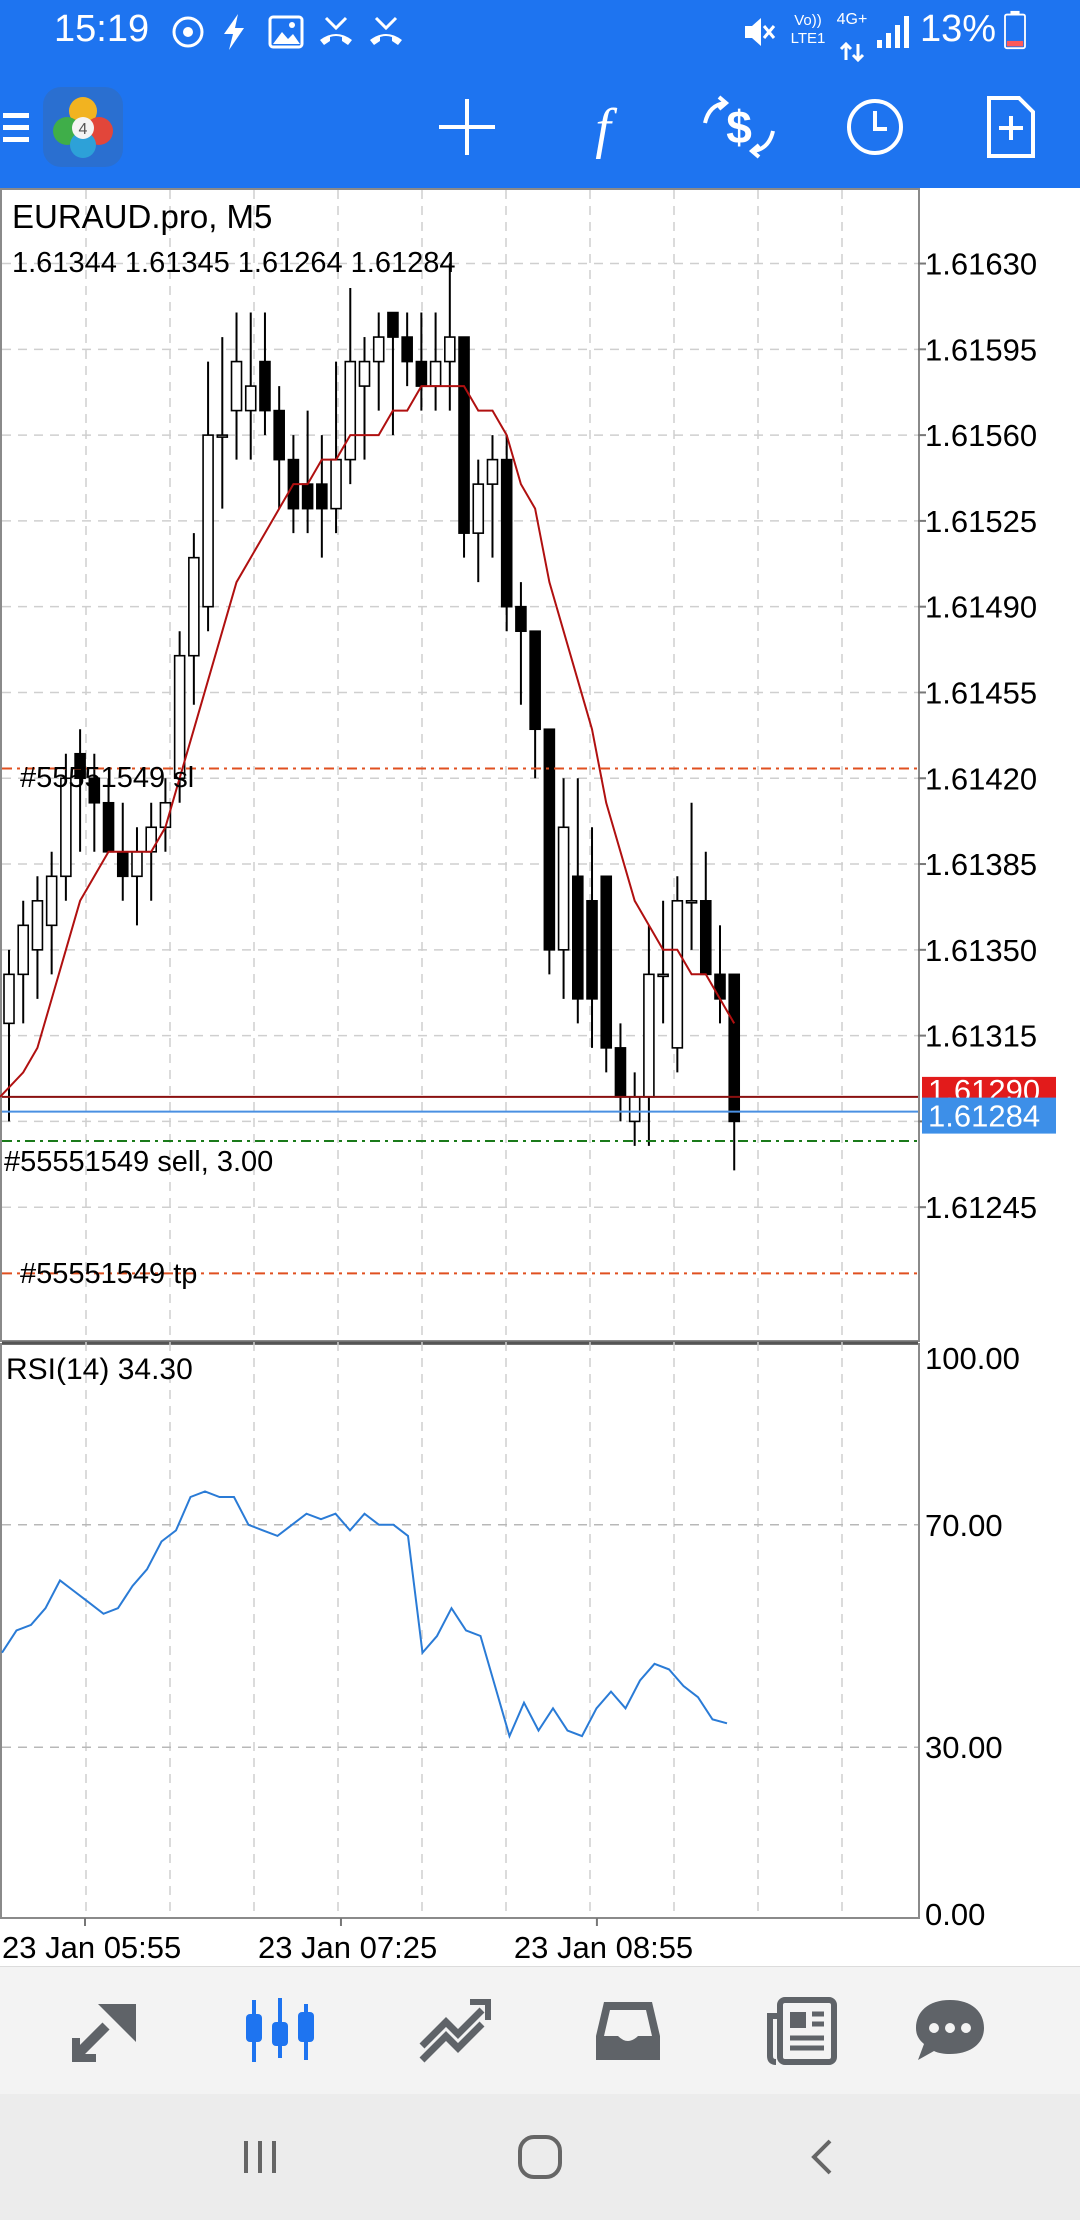 This screenshot has height=2220, width=1080. I want to click on y-tick-label: 1.61245, so click(981, 1207).